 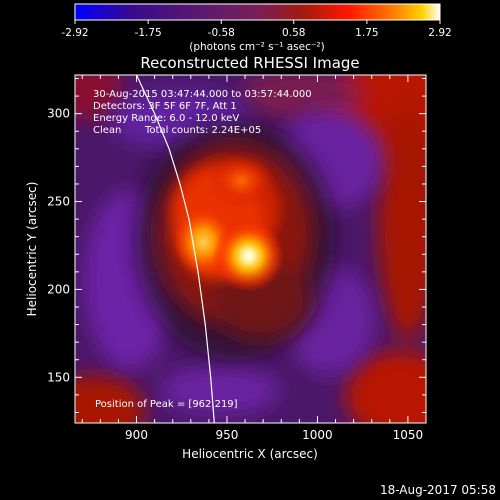 I want to click on colorbar-tick-label: -2.92, so click(x=74, y=33).